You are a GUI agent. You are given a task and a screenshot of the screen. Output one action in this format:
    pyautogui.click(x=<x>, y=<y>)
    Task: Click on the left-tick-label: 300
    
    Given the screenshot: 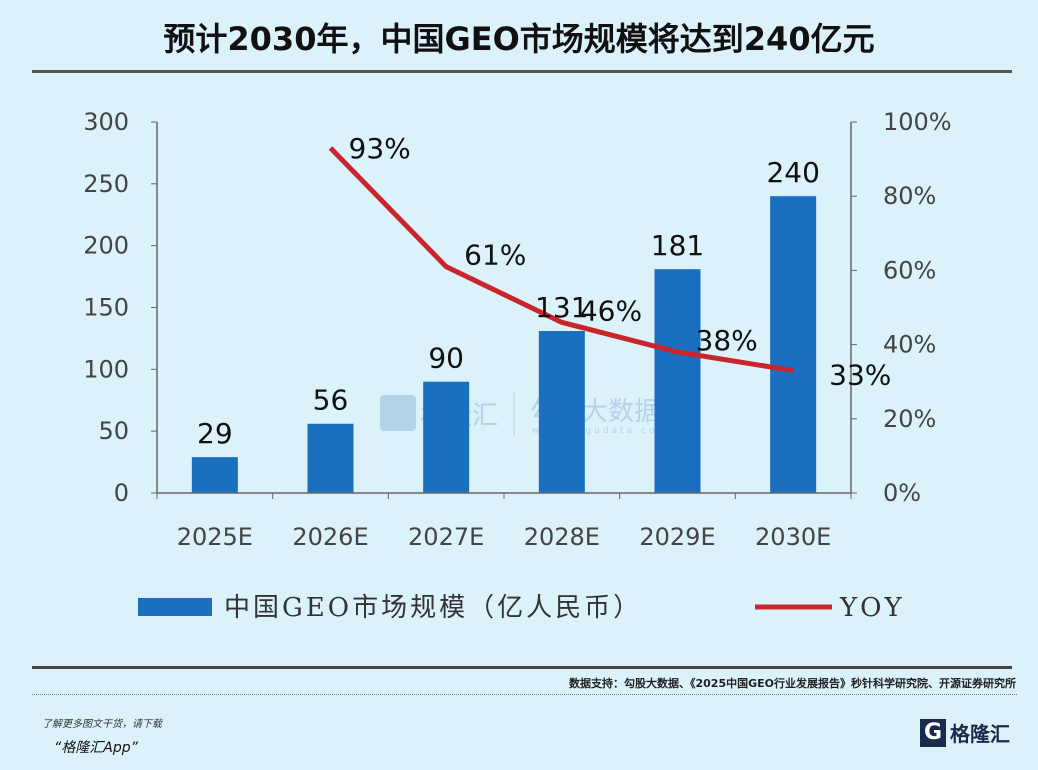 What is the action you would take?
    pyautogui.click(x=106, y=122)
    